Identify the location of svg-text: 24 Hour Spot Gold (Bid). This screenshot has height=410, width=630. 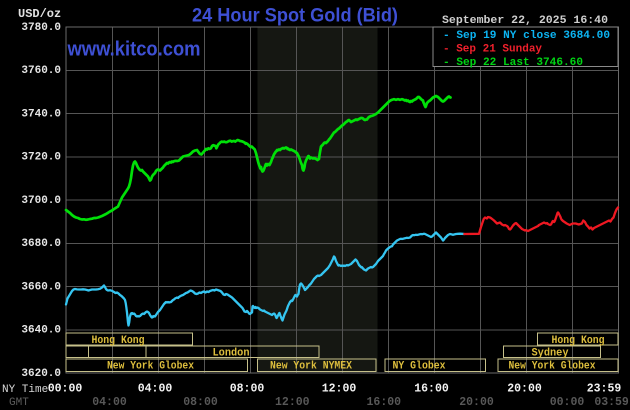
(295, 16).